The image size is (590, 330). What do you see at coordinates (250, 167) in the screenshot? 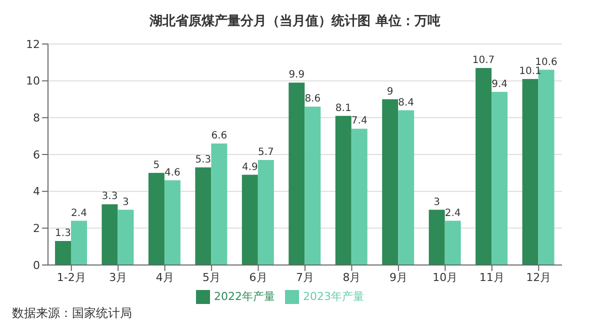
I see `data-label: 4.9` at bounding box center [250, 167].